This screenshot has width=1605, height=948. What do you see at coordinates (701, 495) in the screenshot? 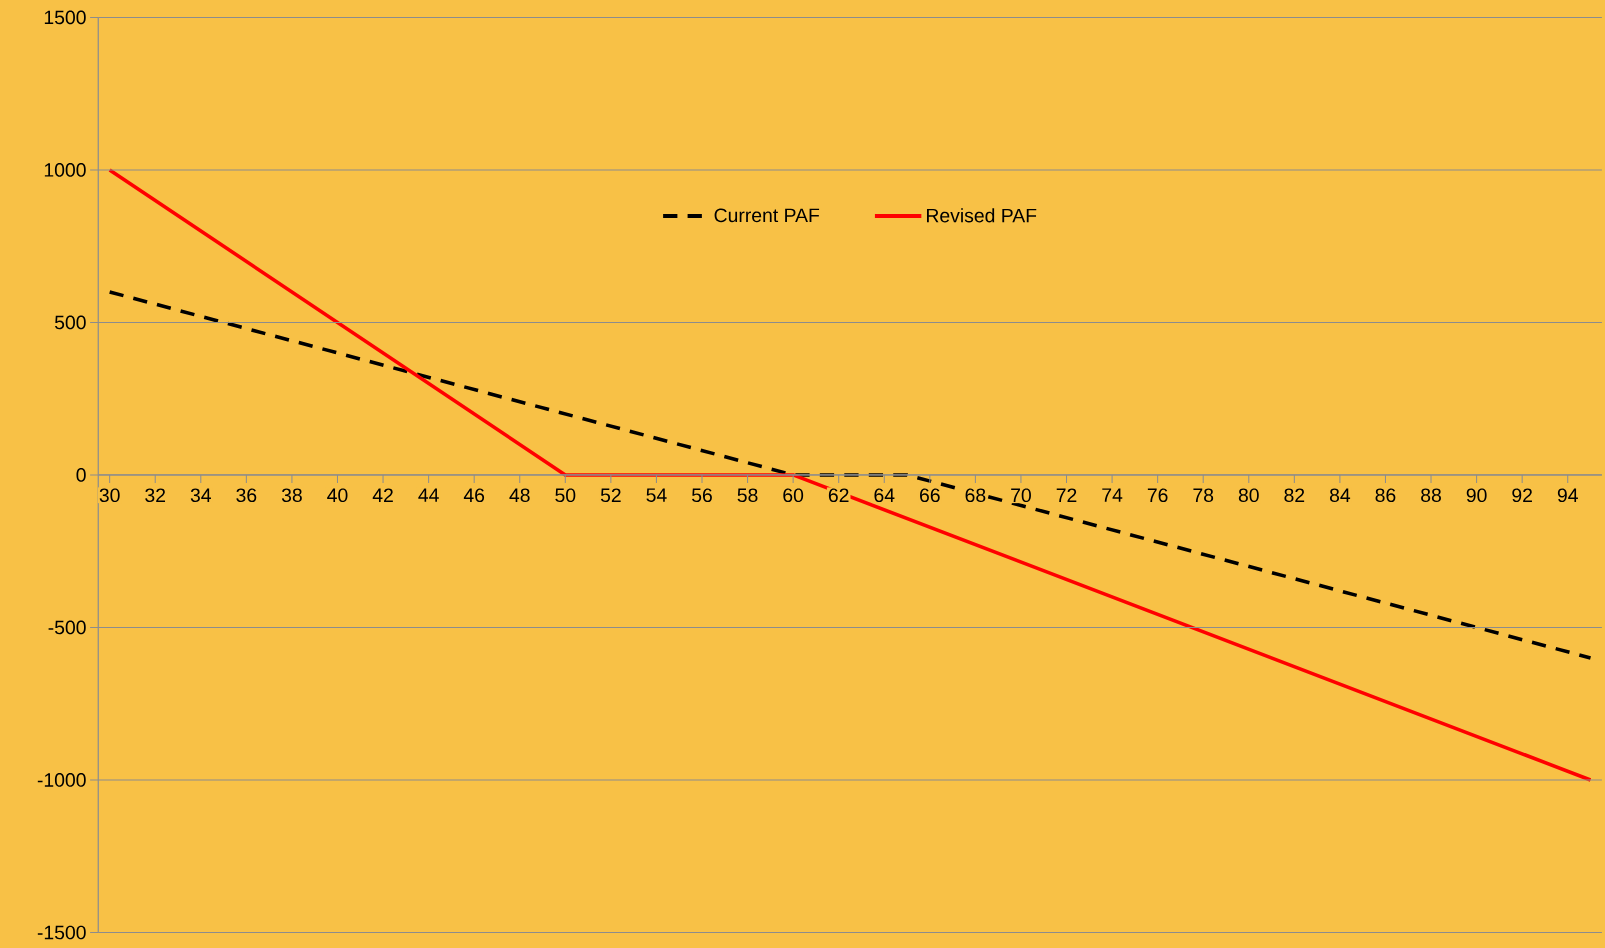
I see `x-tick-label: 56` at bounding box center [701, 495].